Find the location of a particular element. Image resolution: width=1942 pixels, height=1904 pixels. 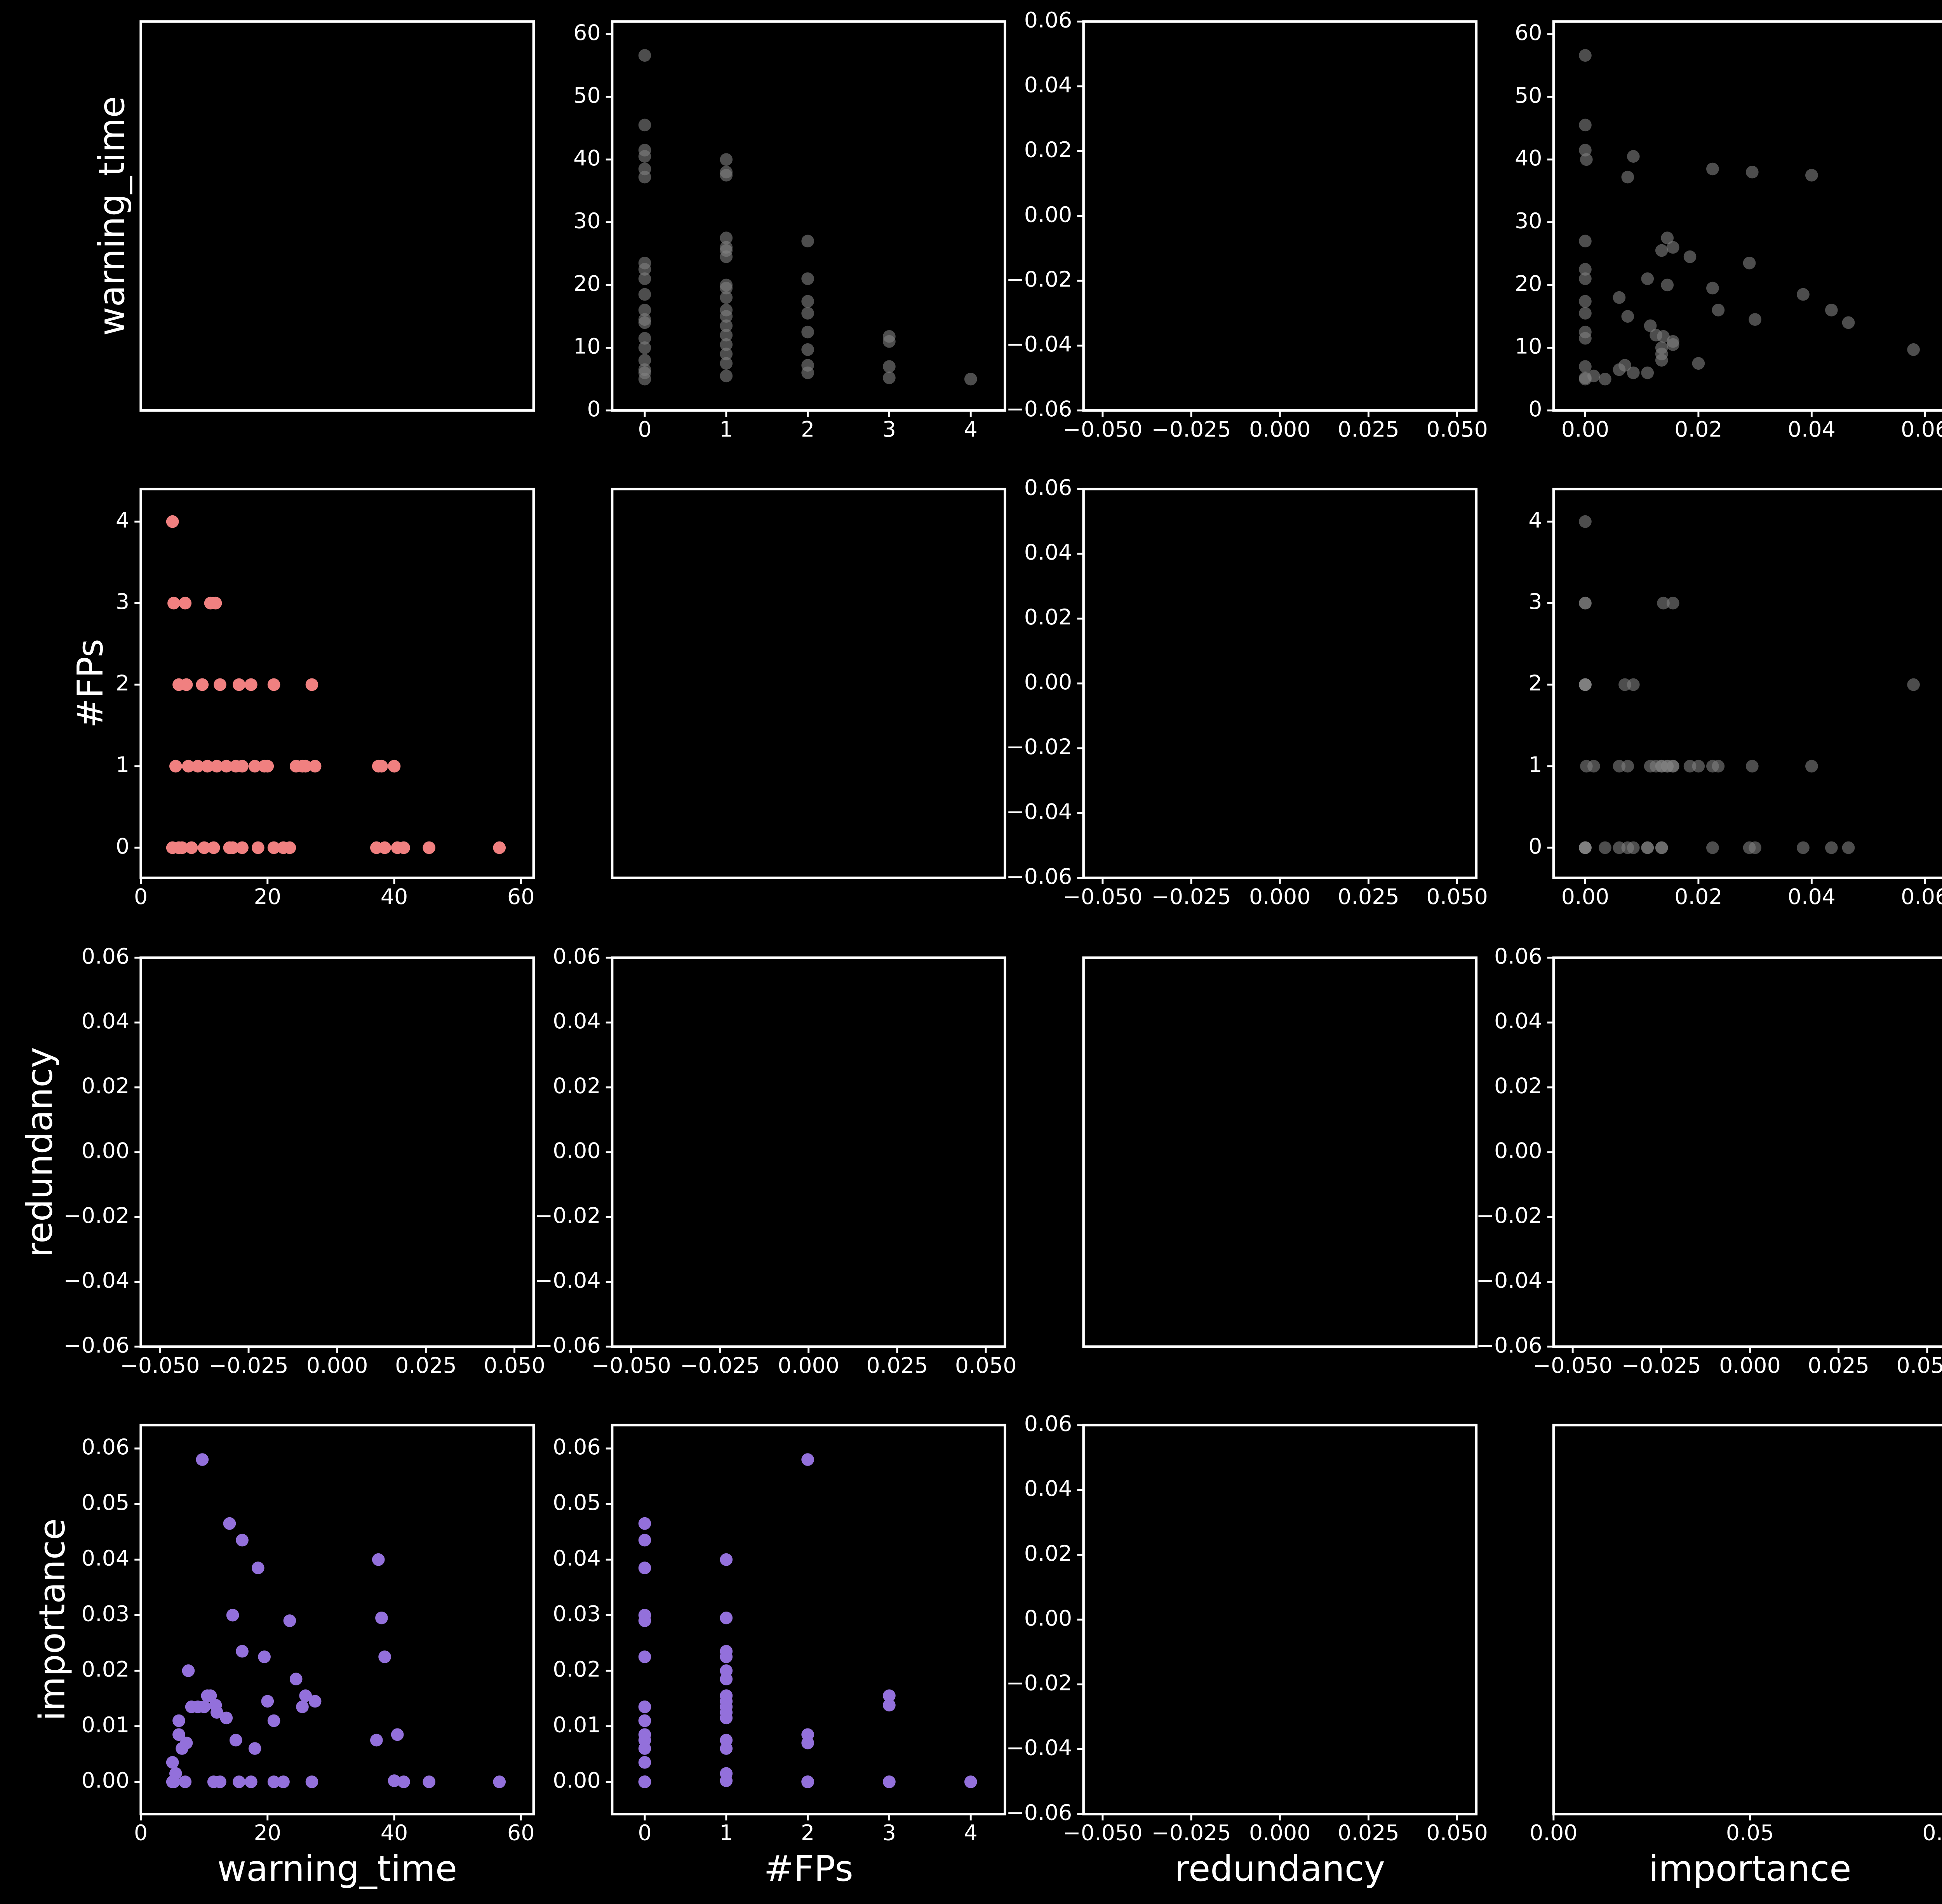

y-tick-label: 0.01 is located at coordinates (576, 1725).